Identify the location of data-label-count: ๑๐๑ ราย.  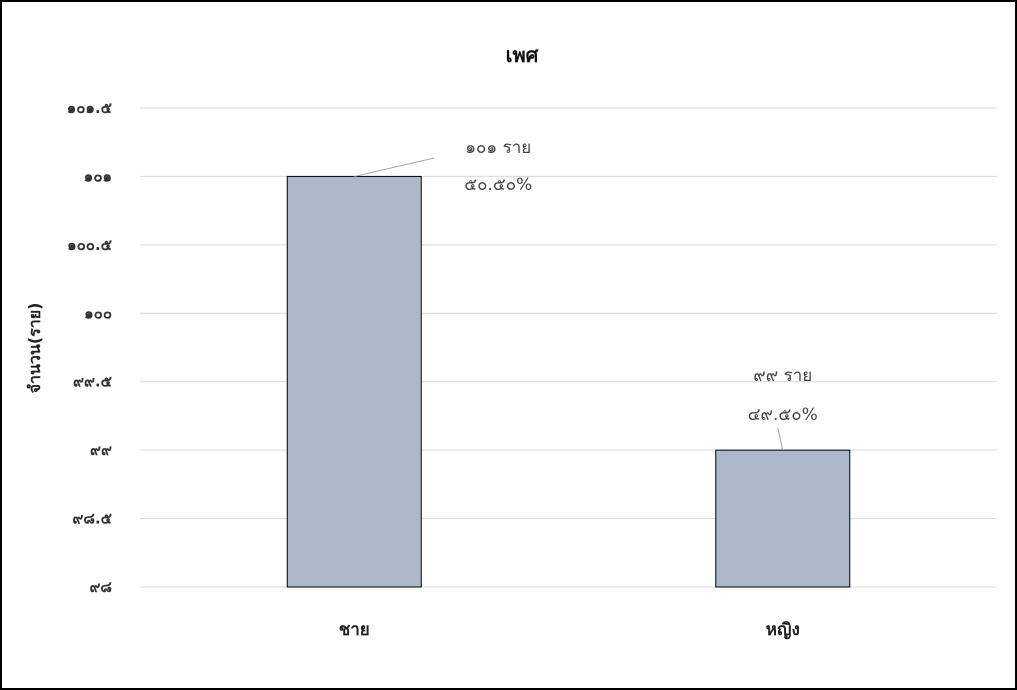
(498, 148).